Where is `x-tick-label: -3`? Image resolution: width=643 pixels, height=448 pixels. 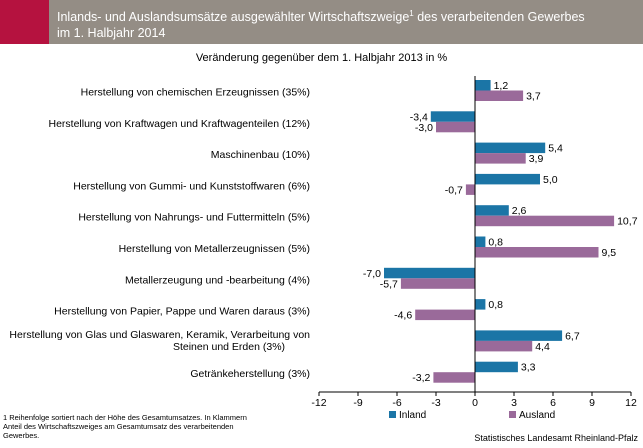 x-tick-label: -3 is located at coordinates (435, 403).